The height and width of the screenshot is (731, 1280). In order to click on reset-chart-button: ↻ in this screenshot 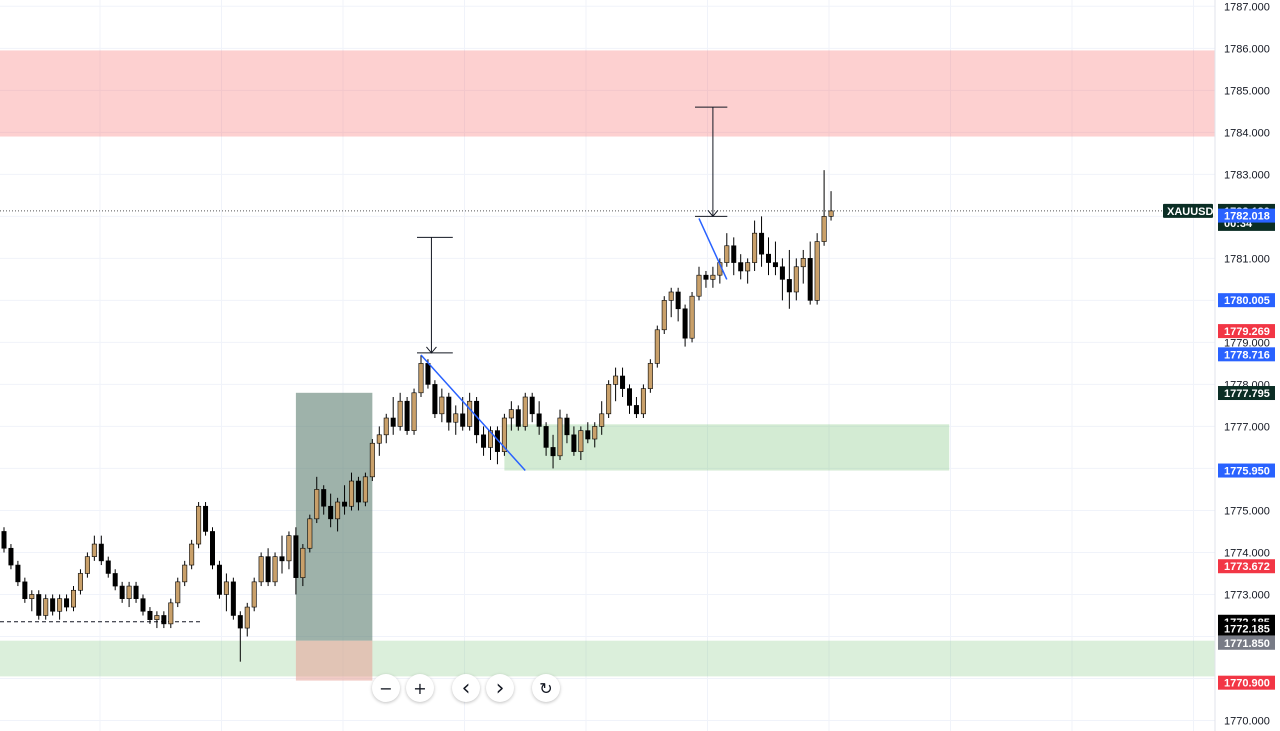, I will do `click(546, 688)`.